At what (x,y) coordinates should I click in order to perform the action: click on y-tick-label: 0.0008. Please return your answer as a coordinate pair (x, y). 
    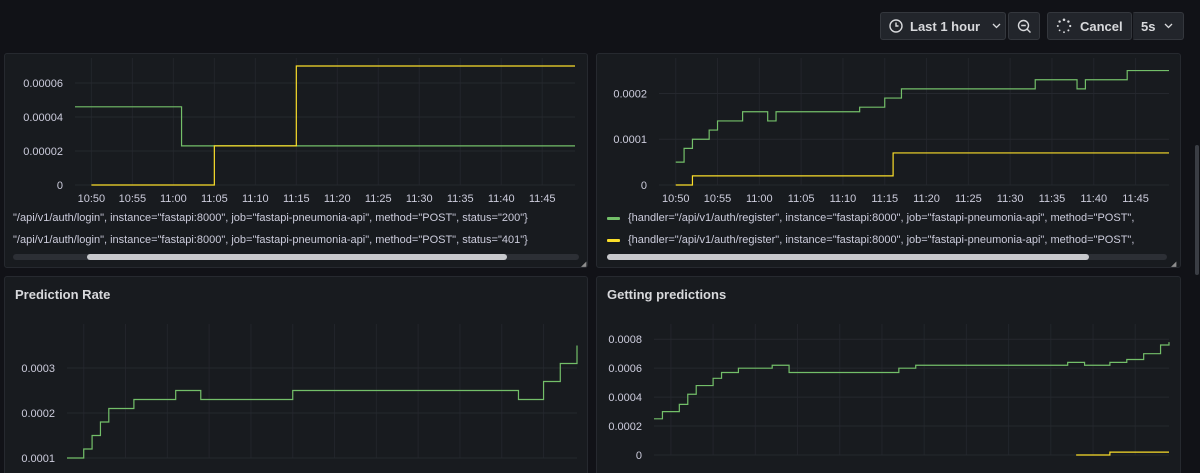
    Looking at the image, I should click on (625, 340).